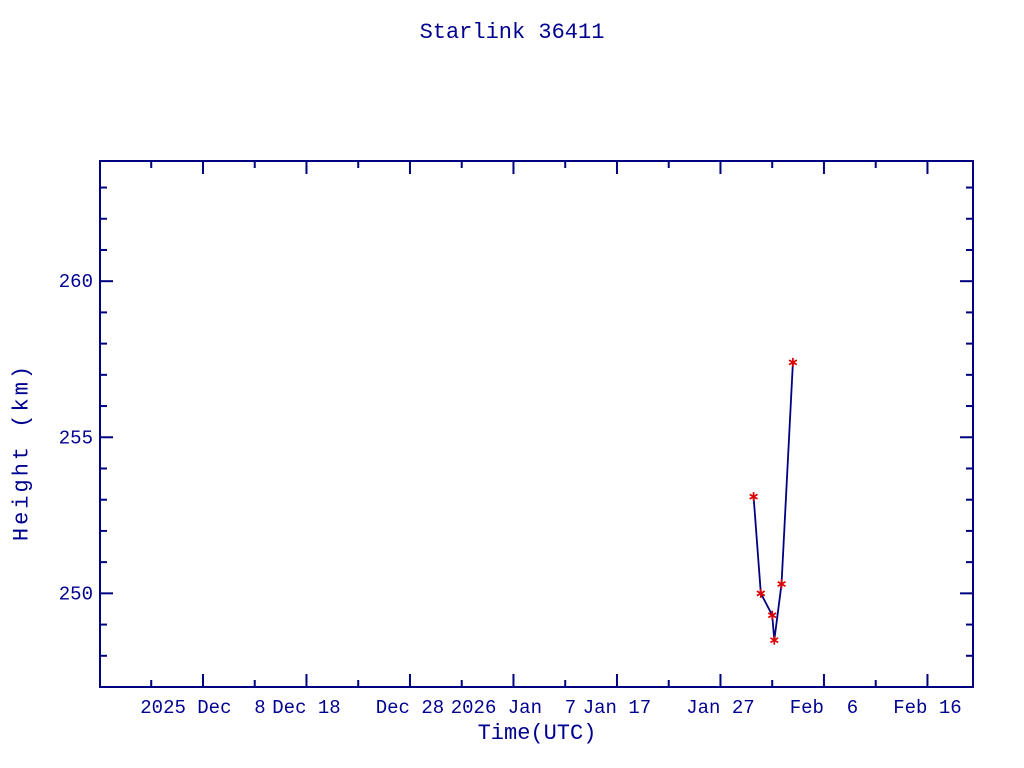 This screenshot has height=768, width=1024. What do you see at coordinates (76, 438) in the screenshot?
I see `y-tick-label: 255` at bounding box center [76, 438].